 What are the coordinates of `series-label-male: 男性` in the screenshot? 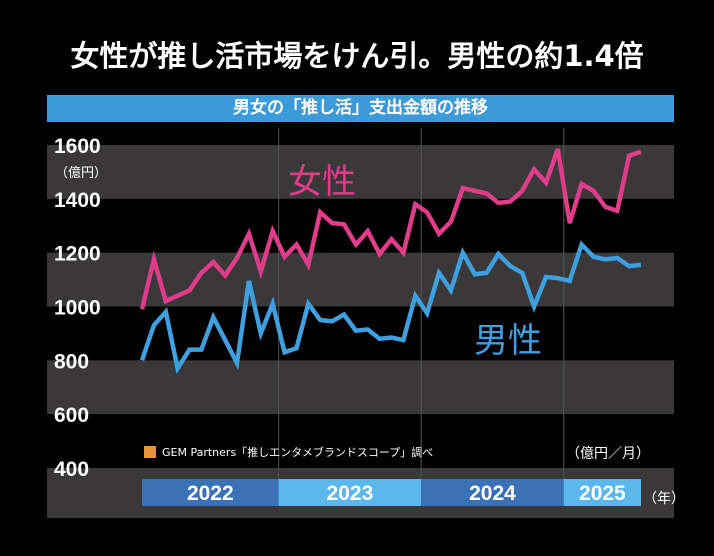 It's located at (508, 341).